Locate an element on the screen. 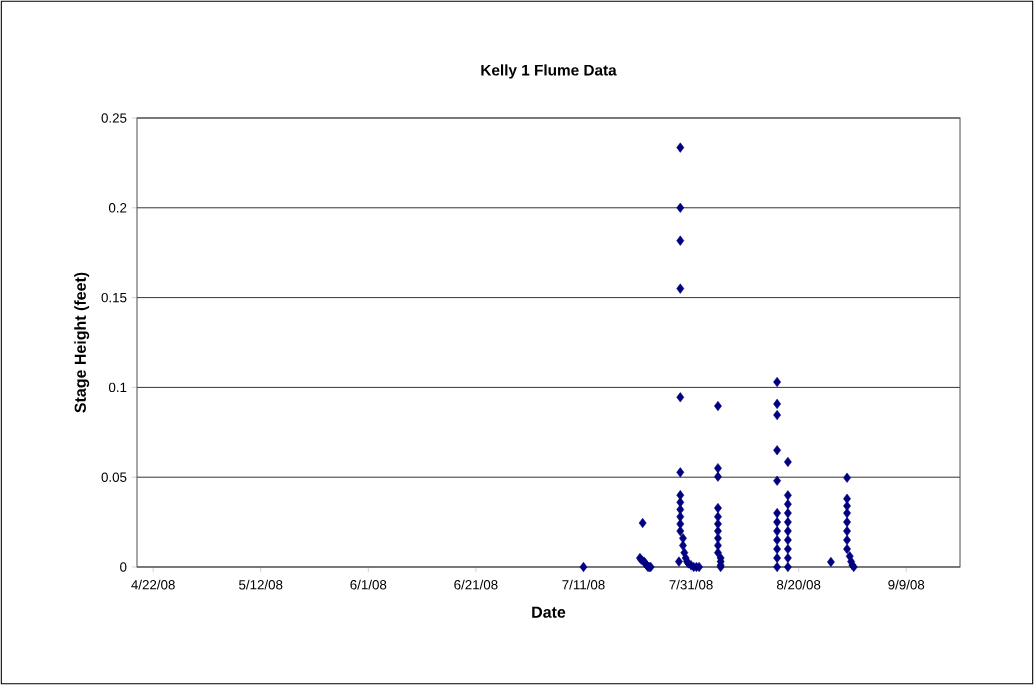 Image resolution: width=1034 pixels, height=685 pixels. x-tick-label: 7/31/08 is located at coordinates (691, 584).